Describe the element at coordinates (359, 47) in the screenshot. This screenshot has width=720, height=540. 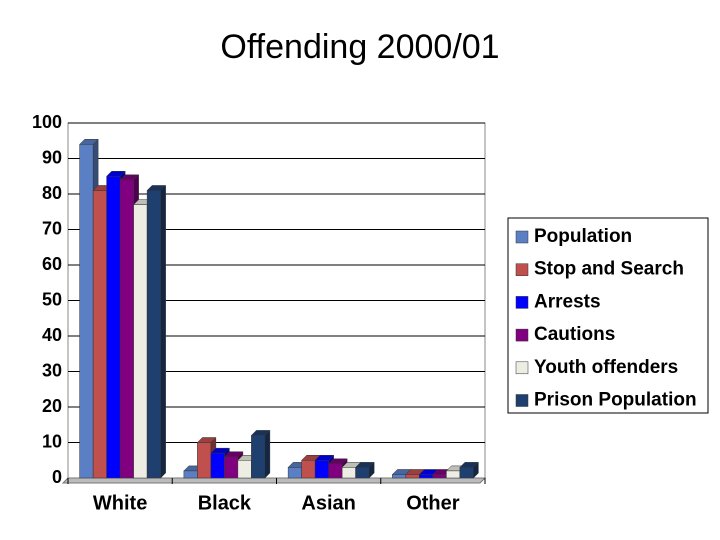
I see `chart-title: Offending 2000/01` at that location.